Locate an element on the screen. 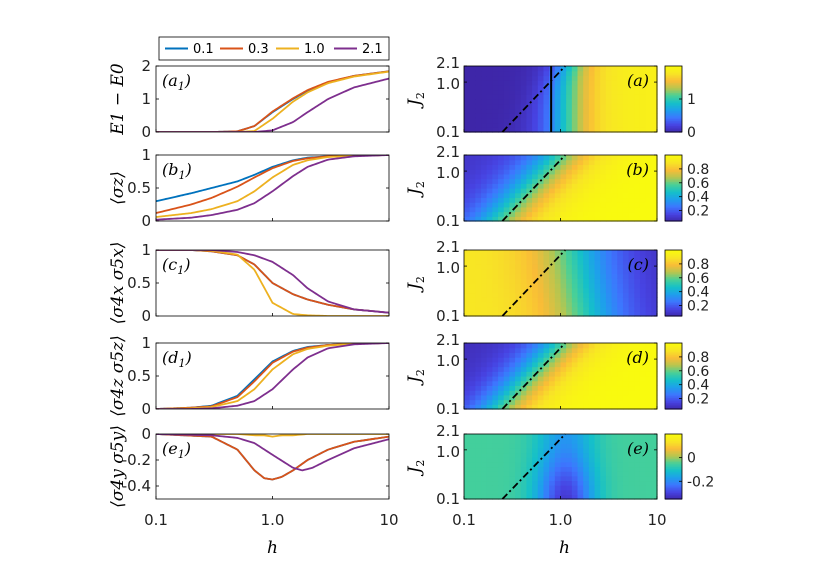 The height and width of the screenshot is (587, 830). panel-tag: (c1) is located at coordinates (176, 266).